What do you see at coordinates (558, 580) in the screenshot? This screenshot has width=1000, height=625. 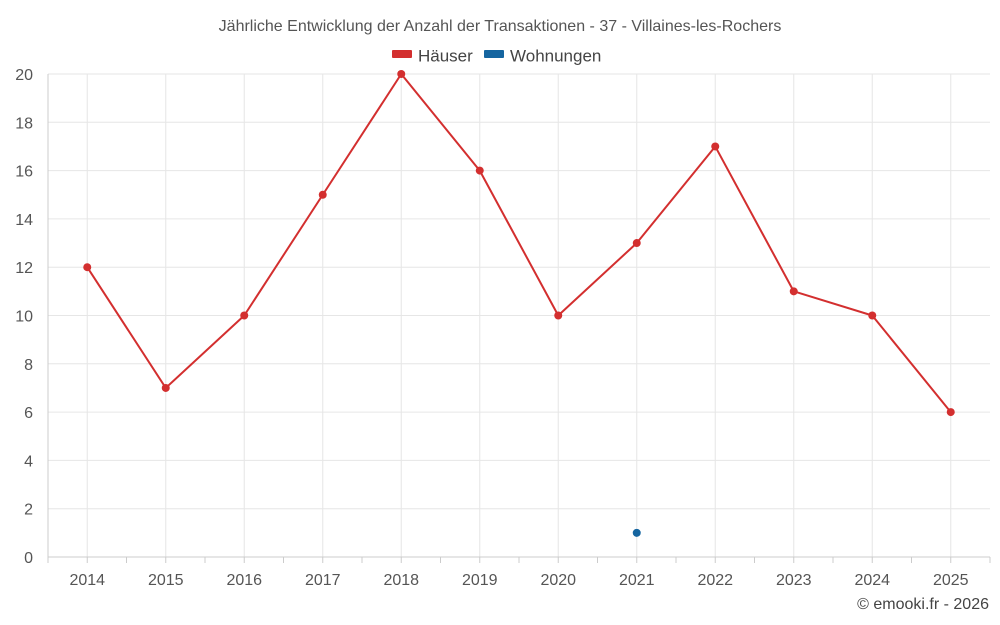 I see `x-tick-label: 2020` at bounding box center [558, 580].